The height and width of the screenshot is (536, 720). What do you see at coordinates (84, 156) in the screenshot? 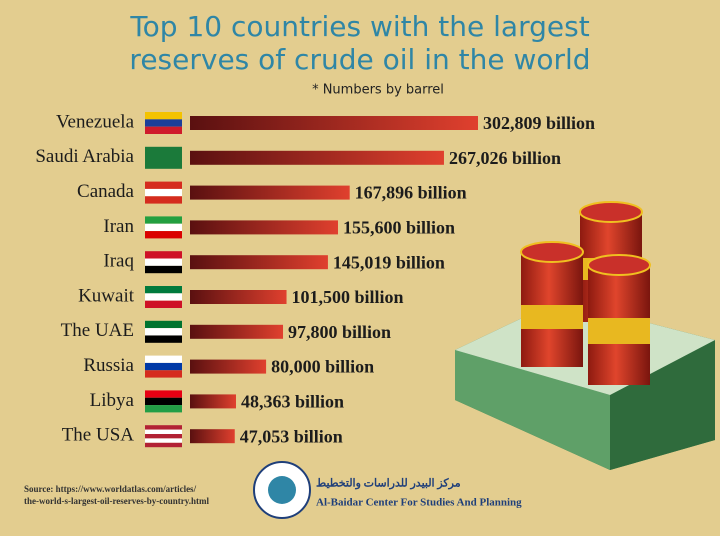
I see `category-label: Saudi Arabia` at bounding box center [84, 156].